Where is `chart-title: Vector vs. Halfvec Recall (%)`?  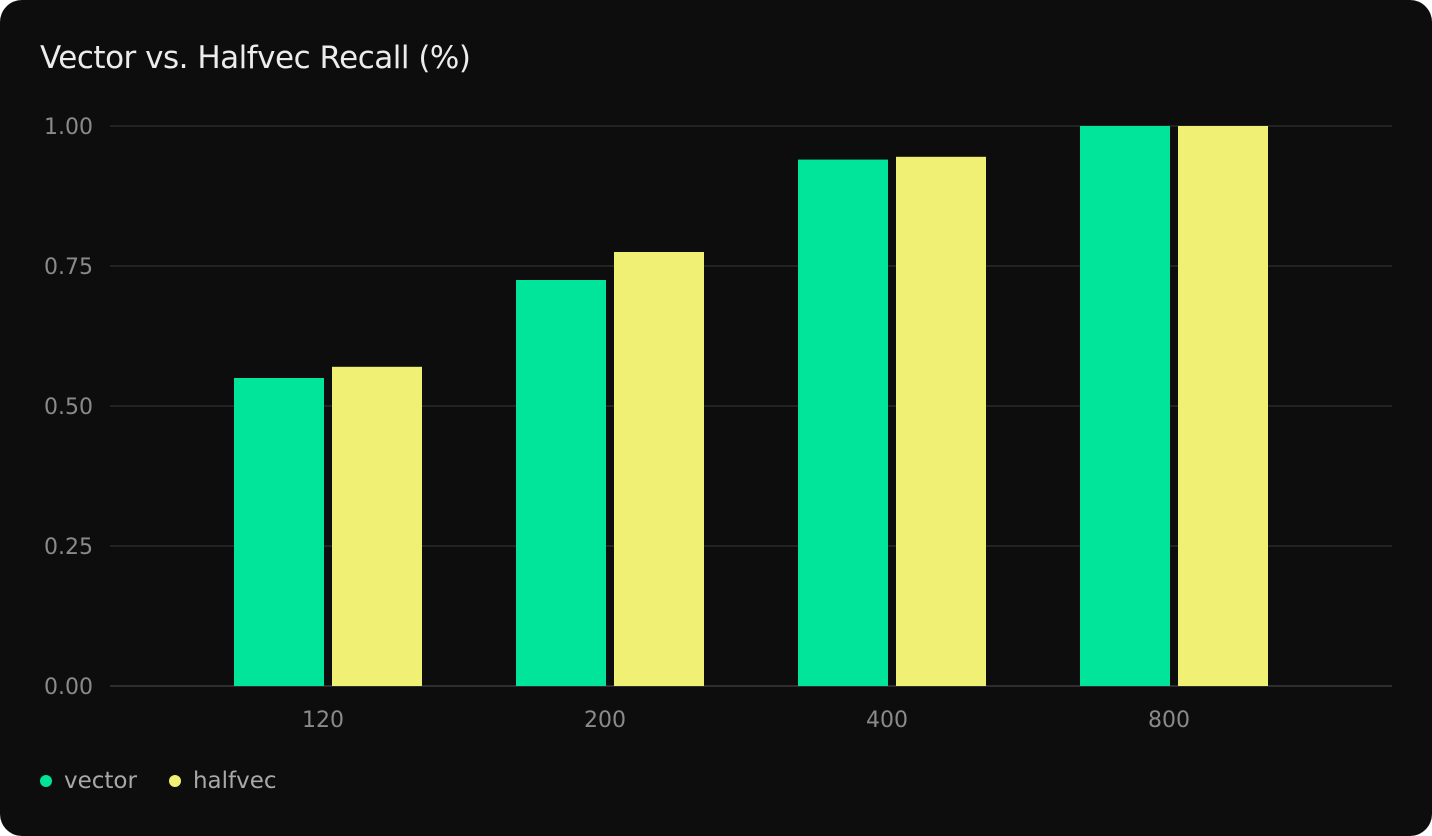
chart-title: Vector vs. Halfvec Recall (%) is located at coordinates (255, 58).